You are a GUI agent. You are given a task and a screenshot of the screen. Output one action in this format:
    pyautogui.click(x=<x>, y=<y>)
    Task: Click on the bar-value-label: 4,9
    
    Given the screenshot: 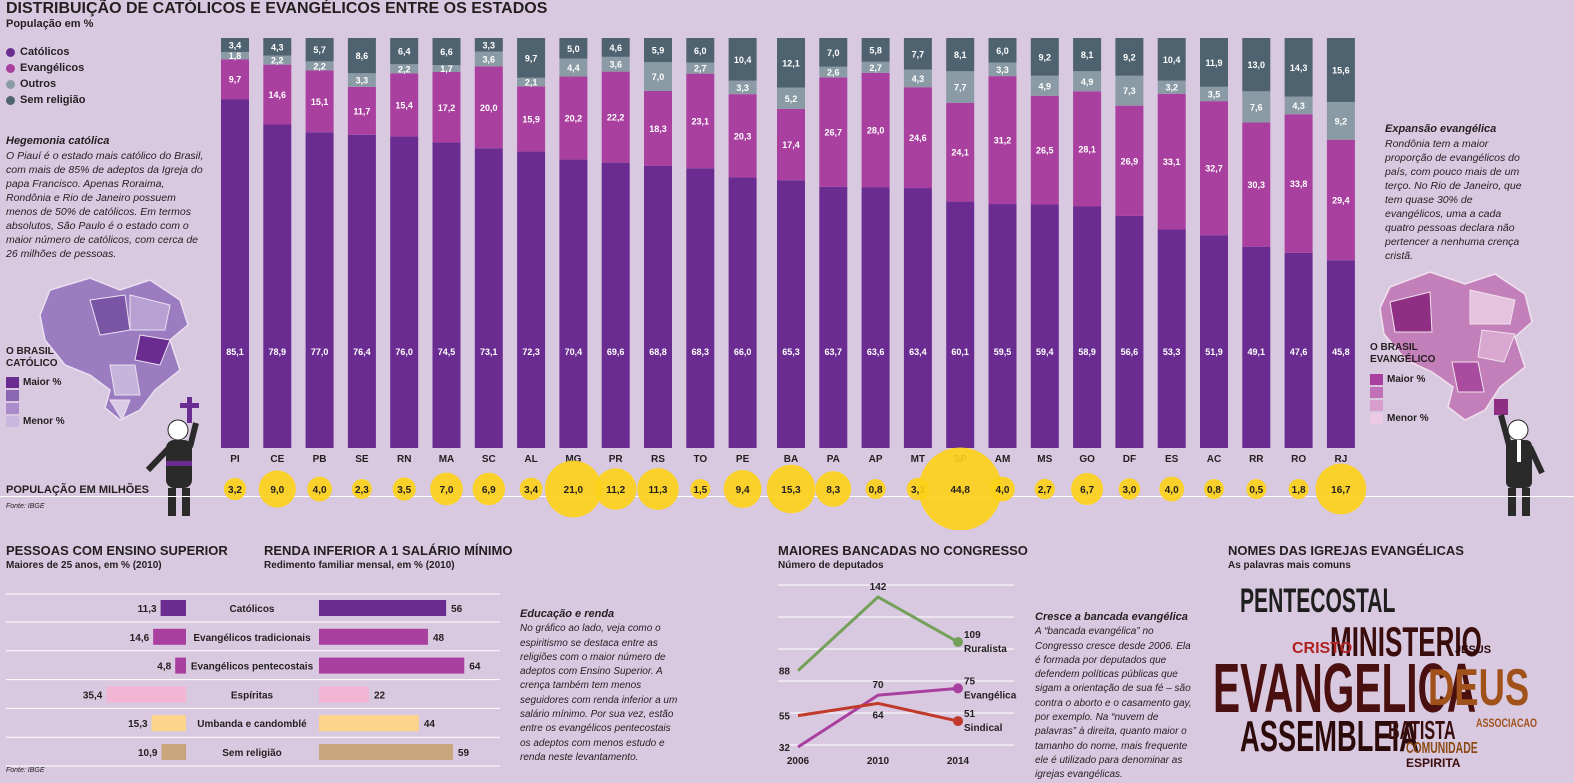 What is the action you would take?
    pyautogui.click(x=1087, y=82)
    